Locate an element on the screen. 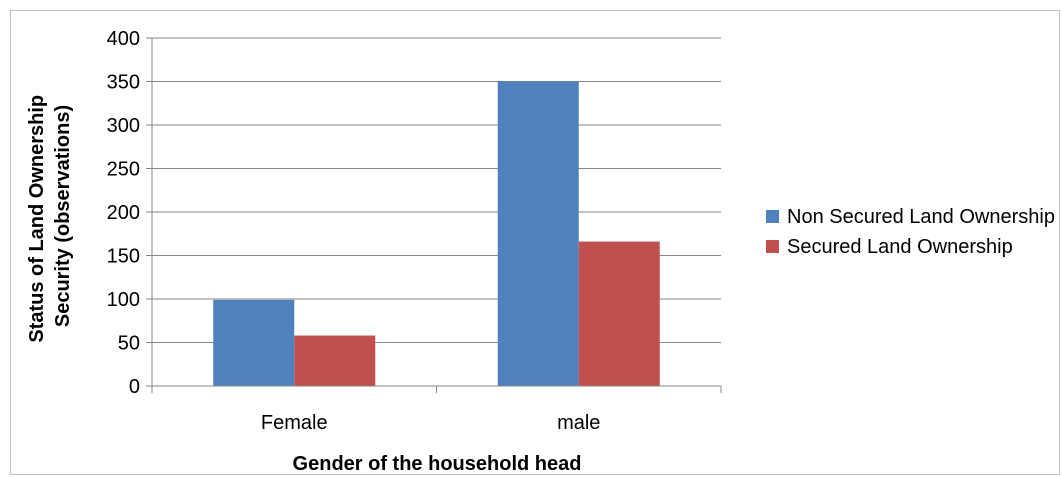 The image size is (1062, 477). legend-item-non-secured: Non Secured Land Ownership is located at coordinates (911, 217).